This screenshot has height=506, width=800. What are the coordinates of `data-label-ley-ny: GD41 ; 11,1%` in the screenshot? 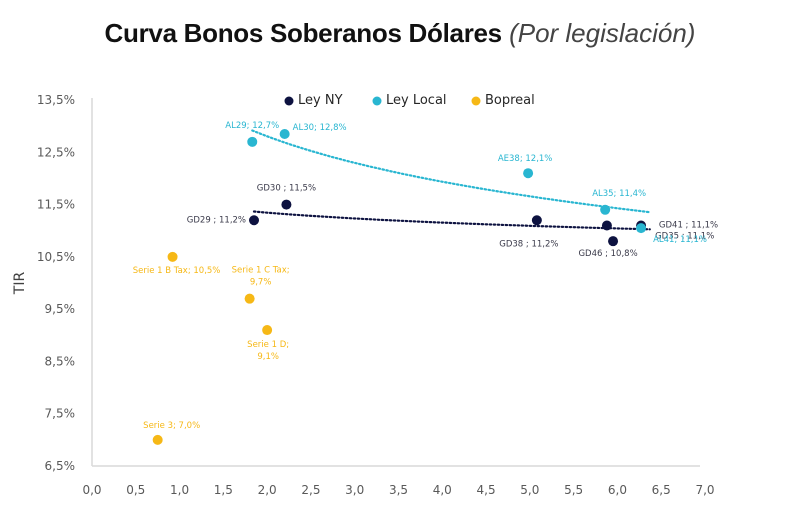 It's located at (688, 225).